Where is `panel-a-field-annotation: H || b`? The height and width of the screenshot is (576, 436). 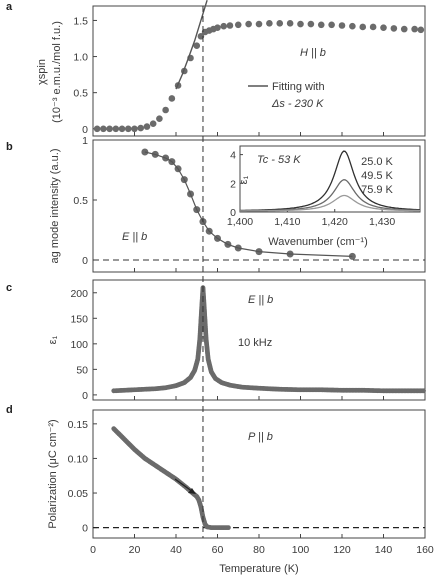 panel-a-field-annotation: H || b is located at coordinates (313, 53).